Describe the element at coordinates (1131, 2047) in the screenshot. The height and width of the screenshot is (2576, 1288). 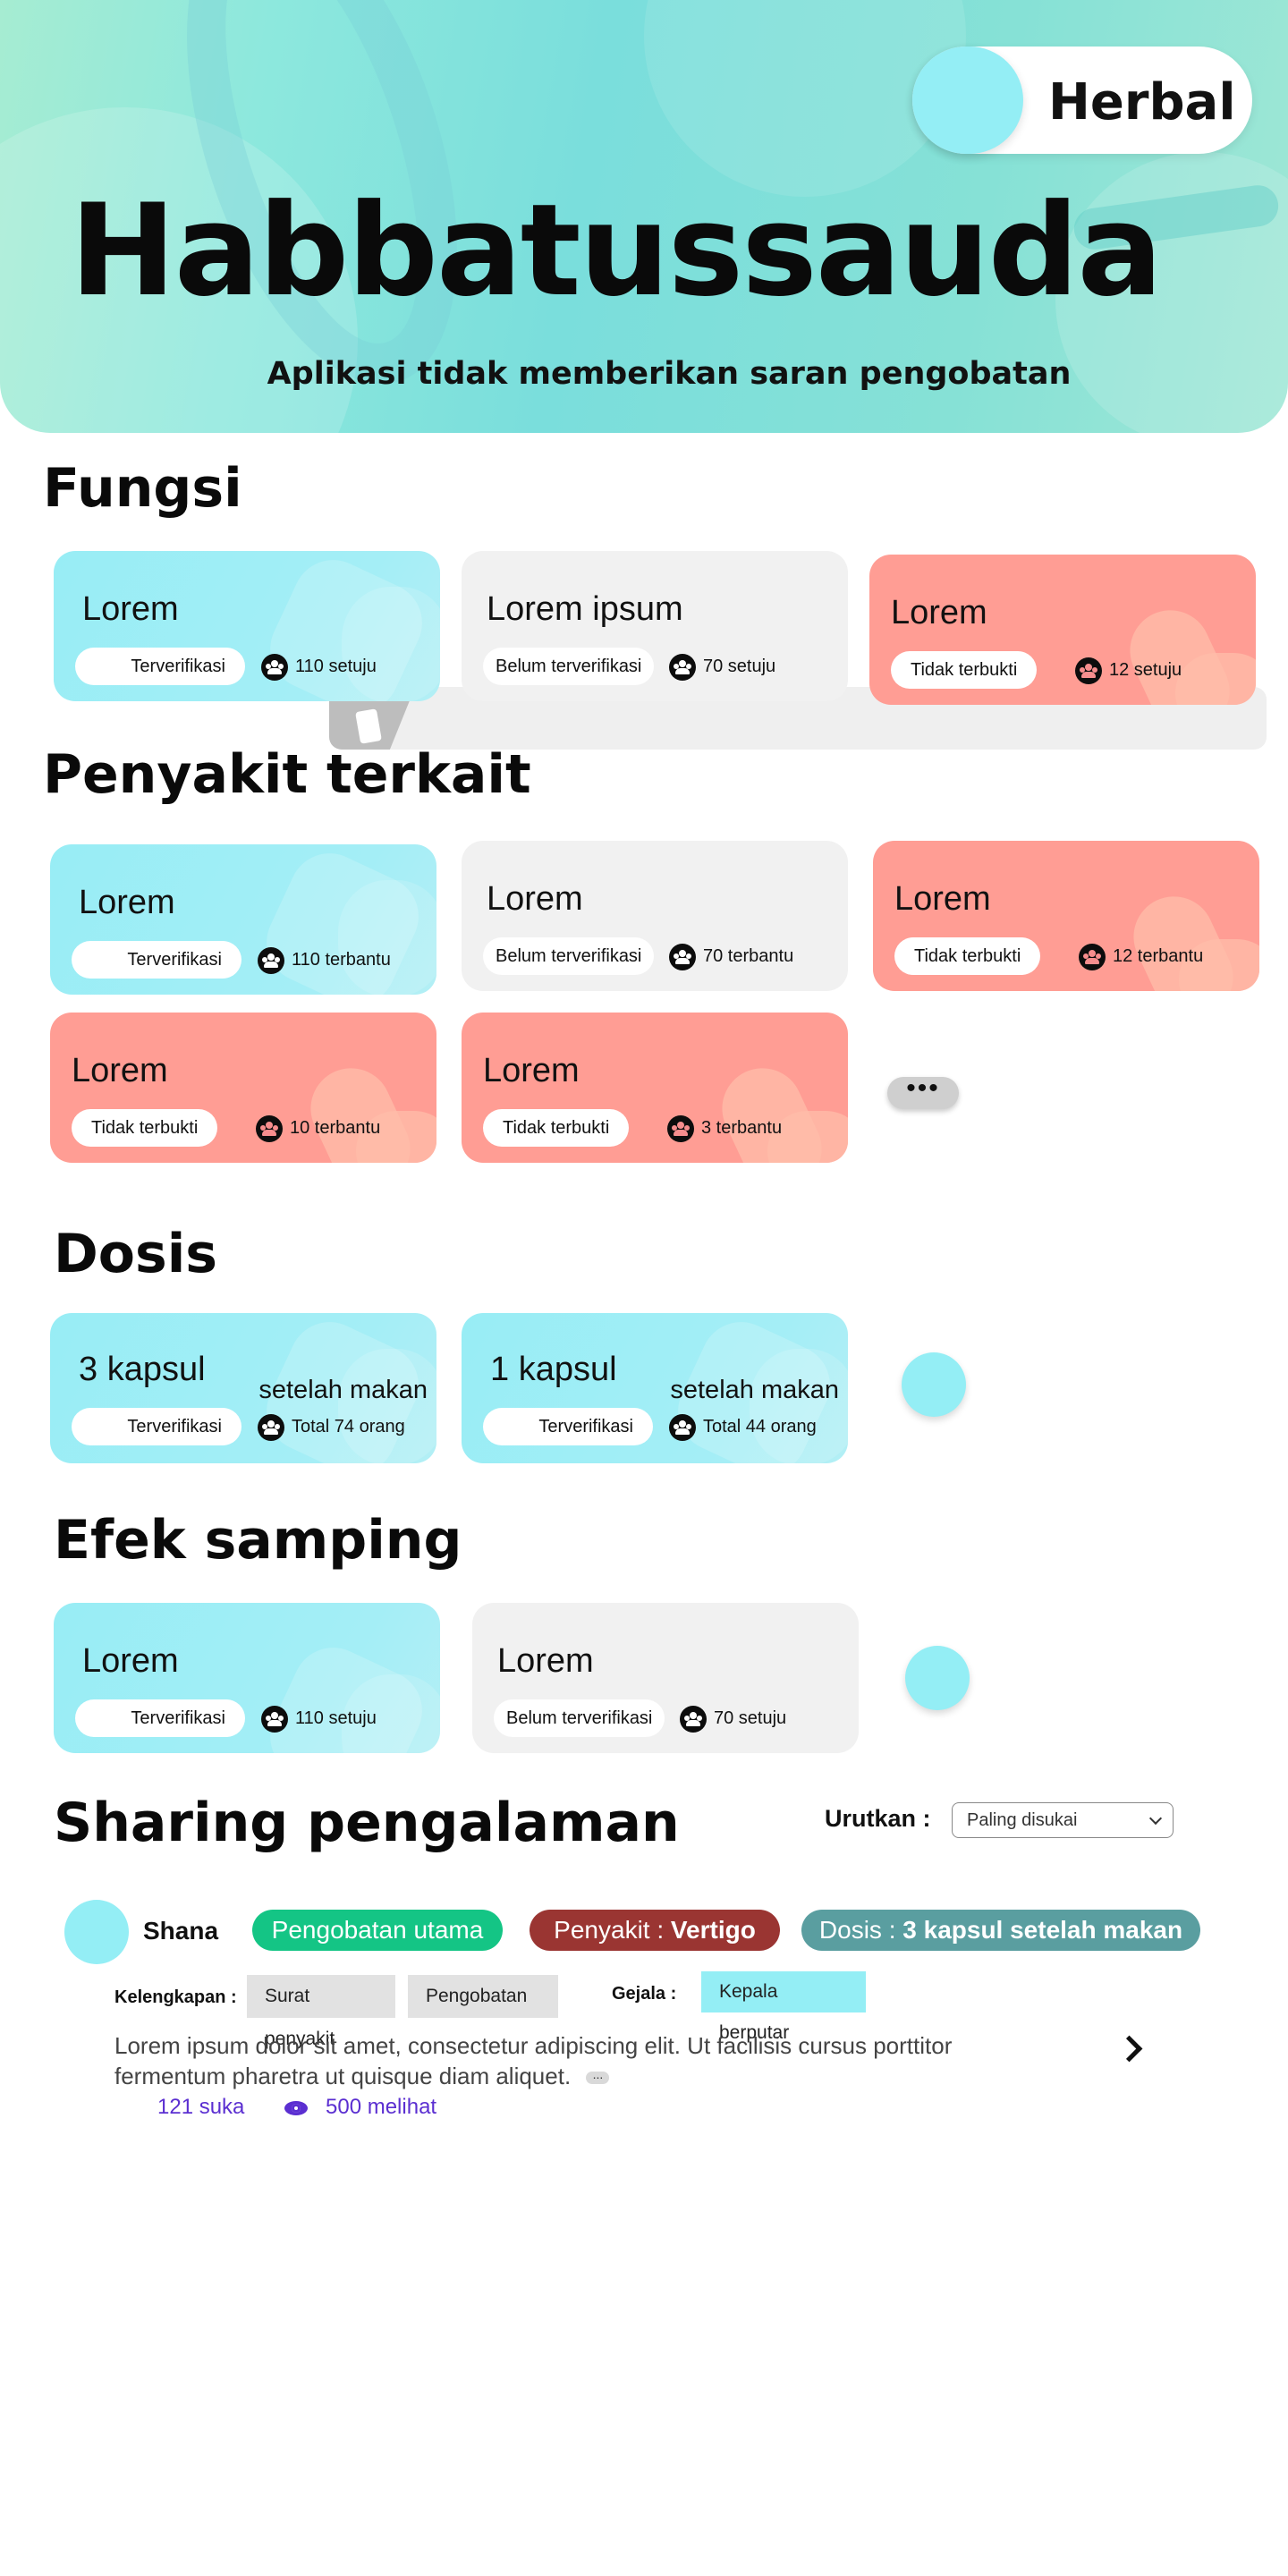
I see `chevron-right-icon` at that location.